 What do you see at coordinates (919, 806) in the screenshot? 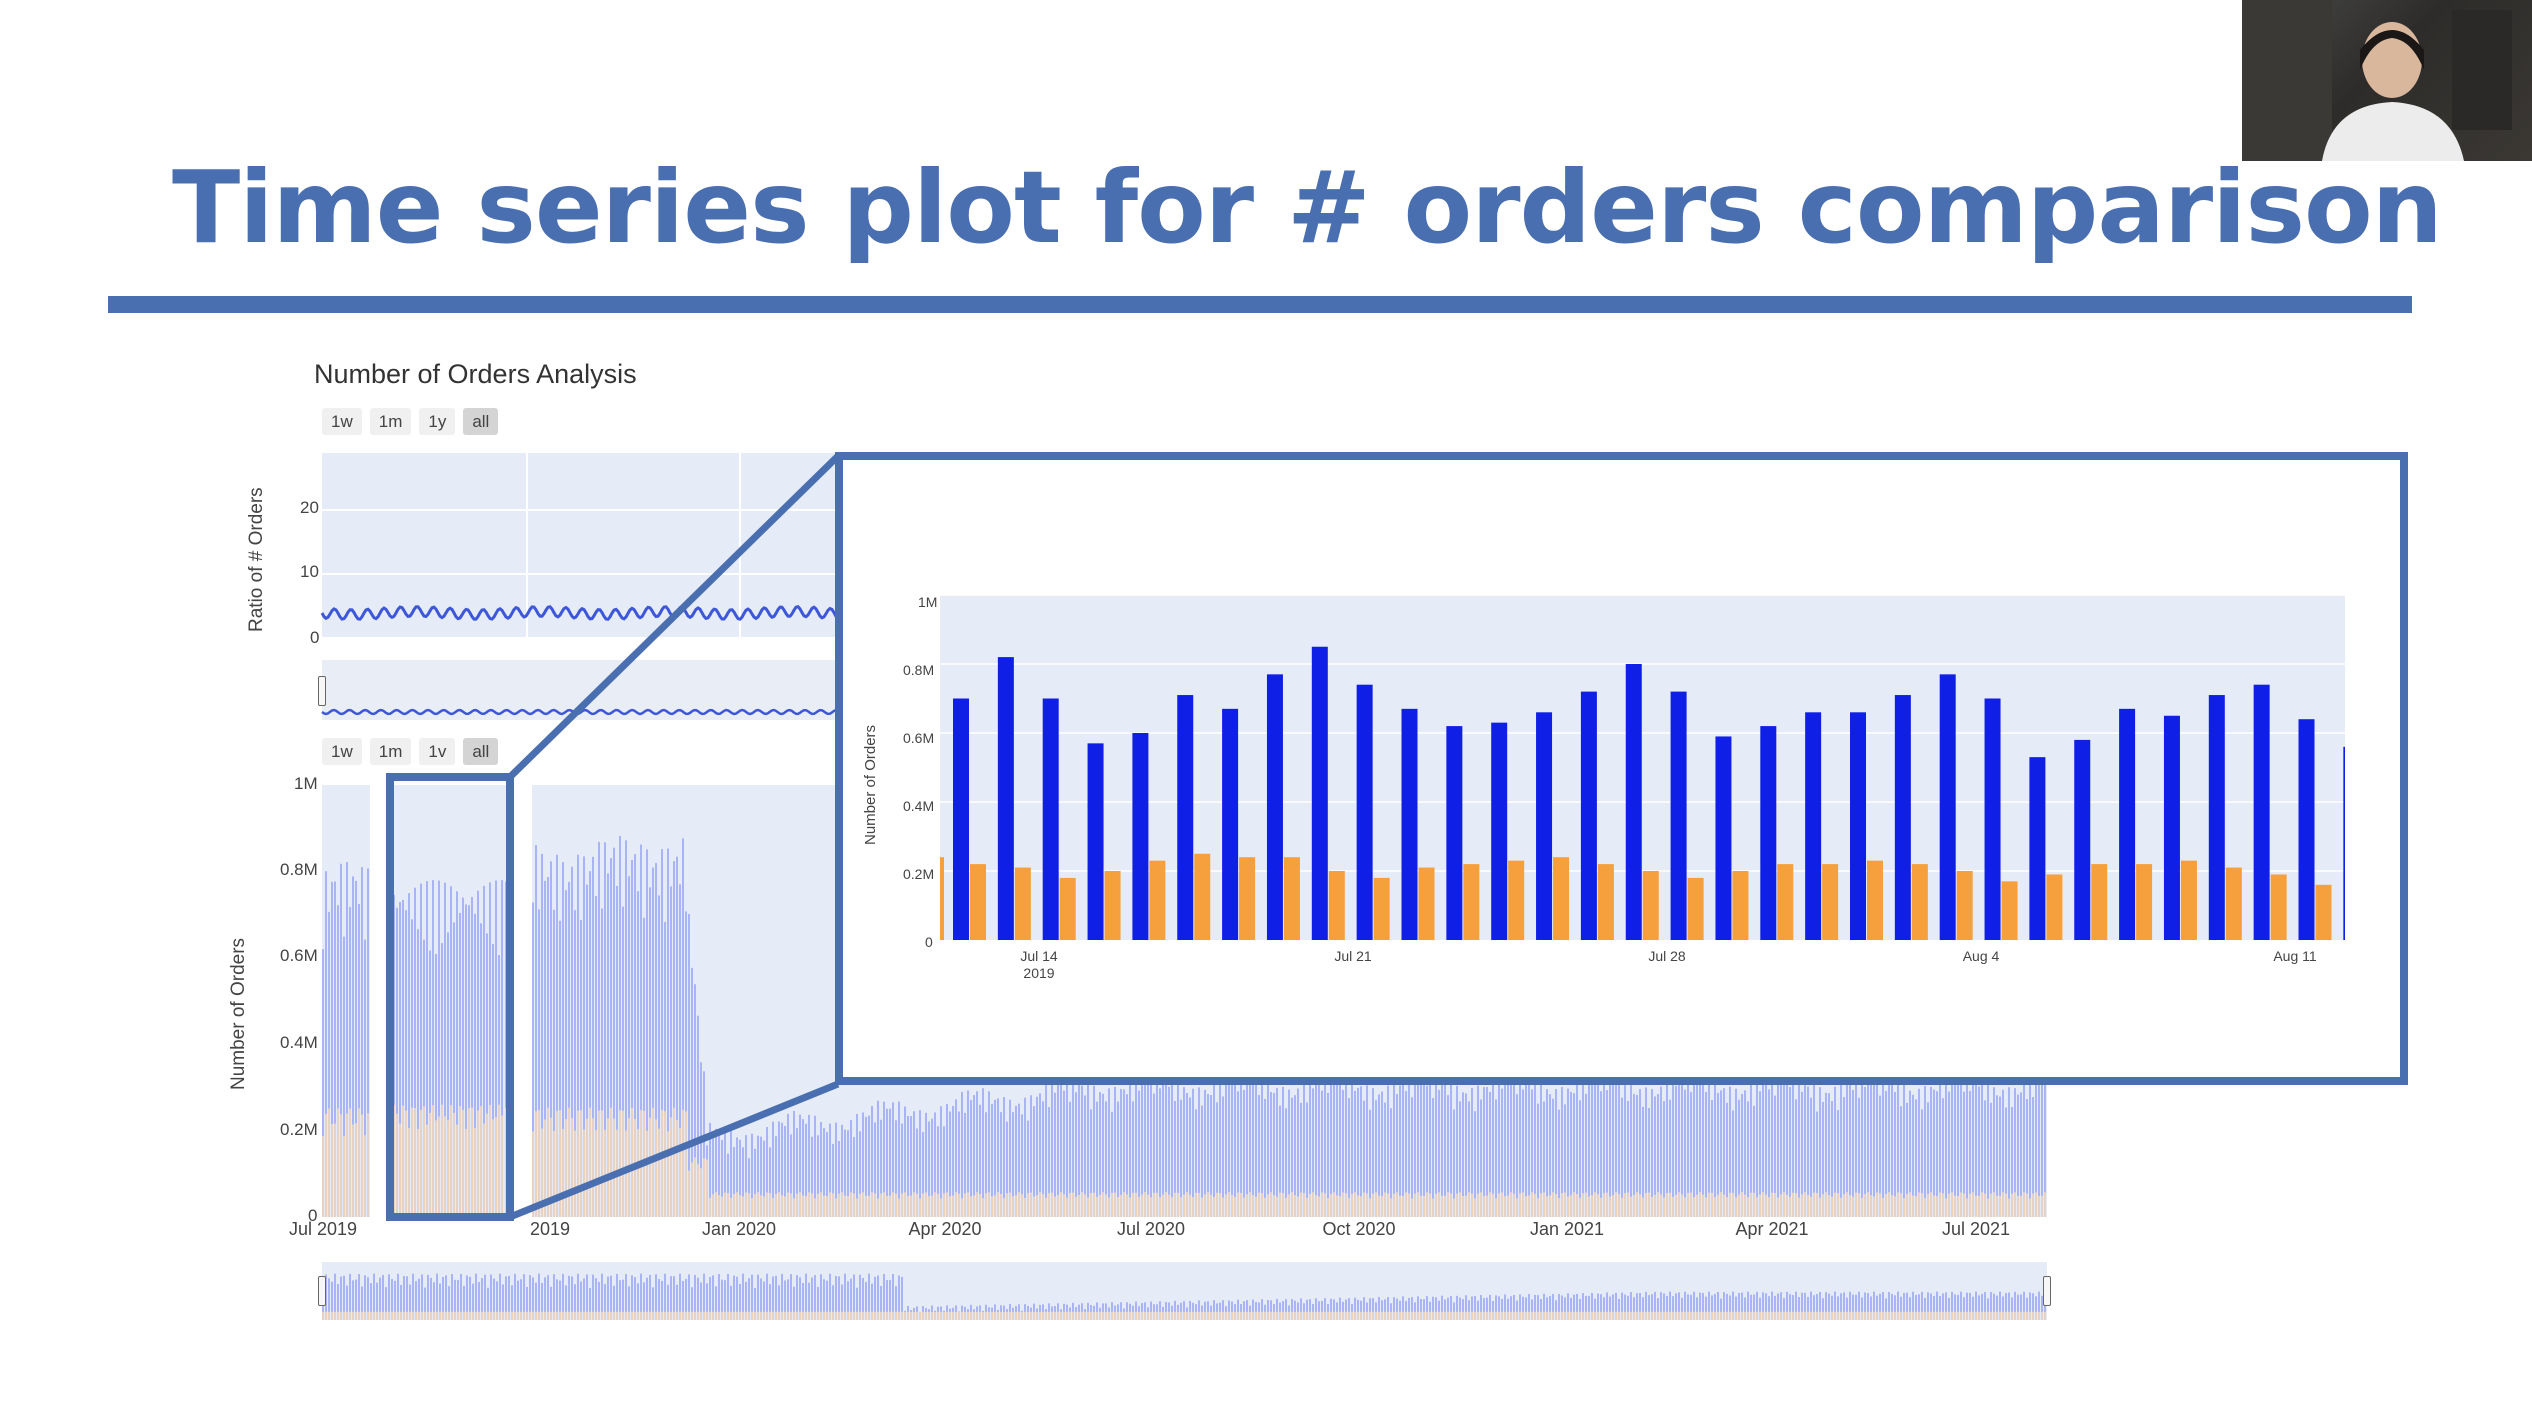
I see `zoom-ytick: 0.4M` at bounding box center [919, 806].